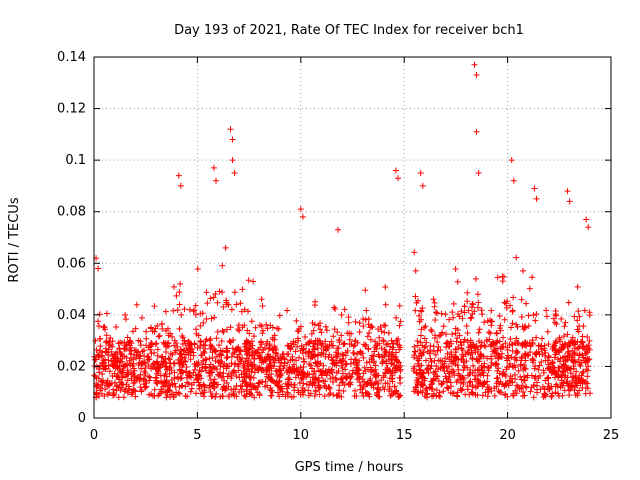 The width and height of the screenshot is (640, 480). What do you see at coordinates (301, 435) in the screenshot?
I see `x-tick-label: 10` at bounding box center [301, 435].